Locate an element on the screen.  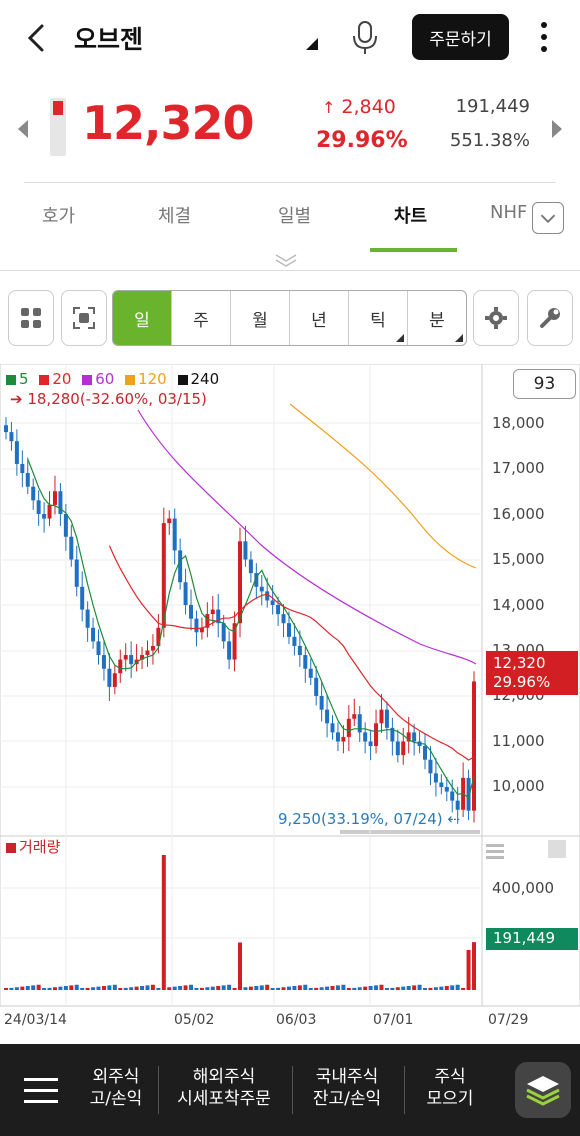
up-arrow-icon: ↑ is located at coordinates (329, 107).